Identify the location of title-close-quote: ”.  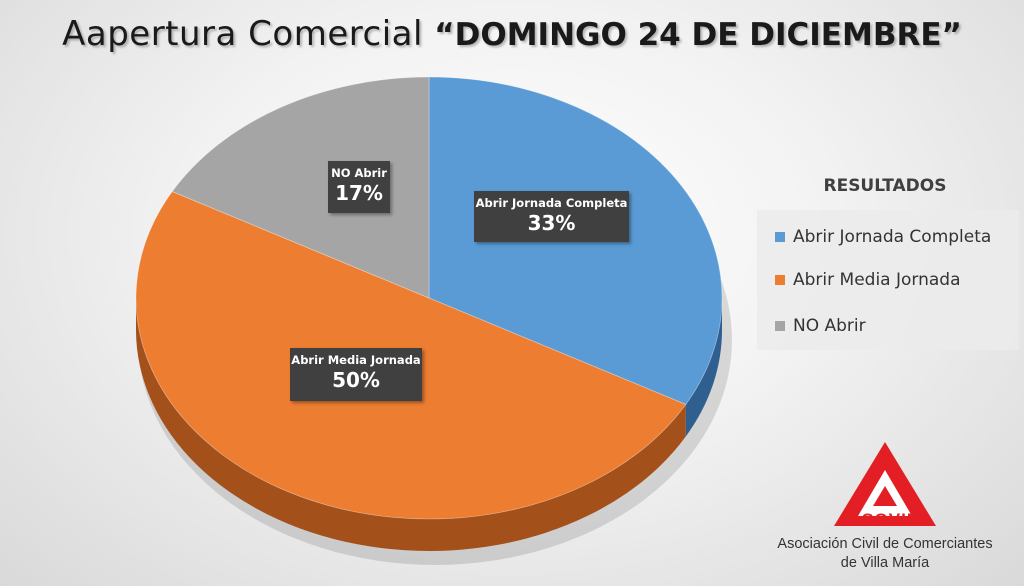
(951, 35).